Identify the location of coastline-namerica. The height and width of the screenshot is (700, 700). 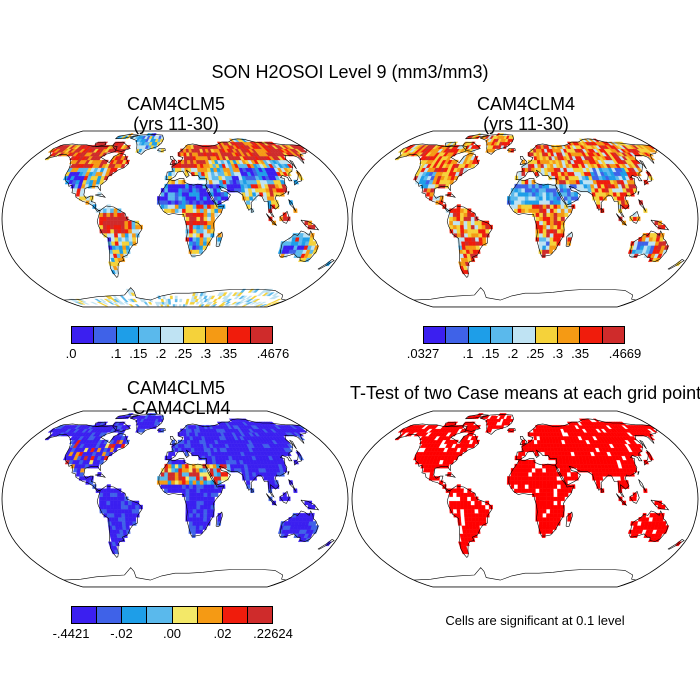
(436, 177).